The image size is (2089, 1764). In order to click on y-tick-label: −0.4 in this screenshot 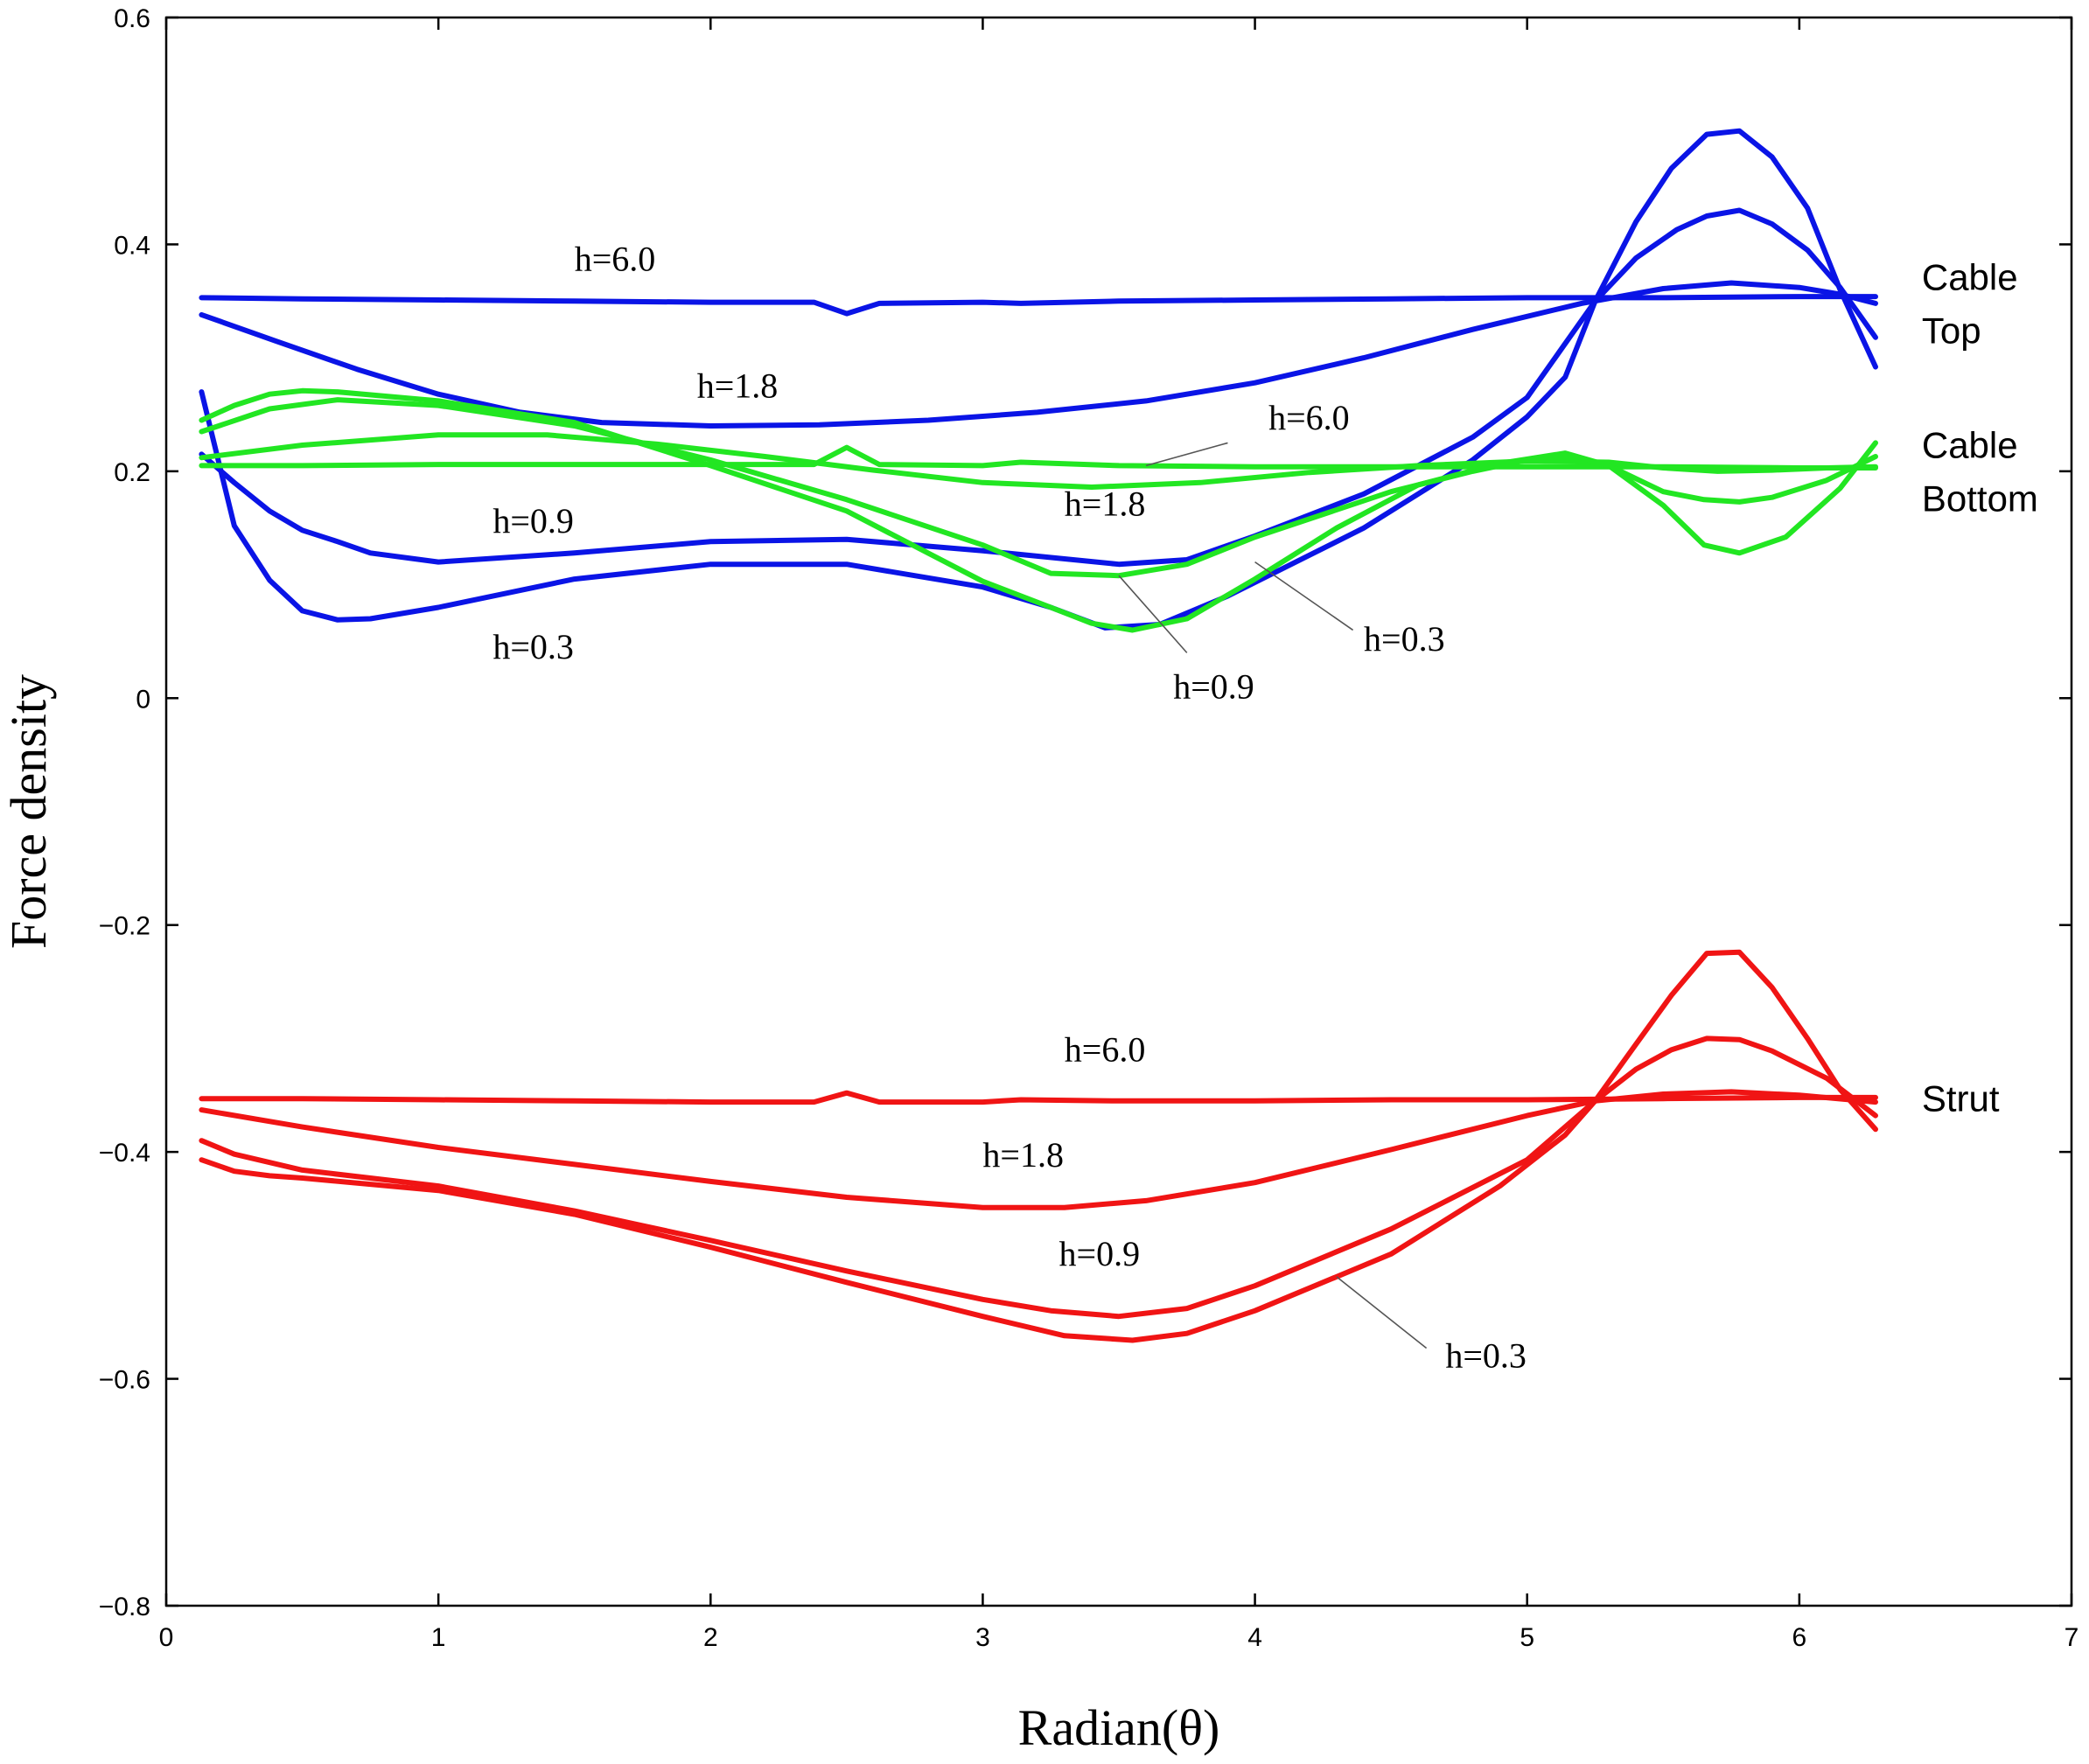, I will do `click(124, 1153)`.